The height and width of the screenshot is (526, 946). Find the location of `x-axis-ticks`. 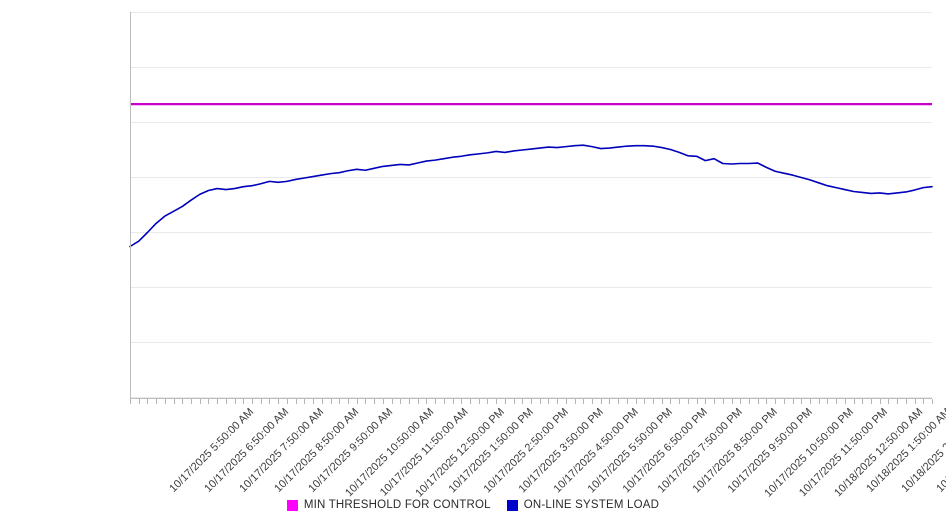

x-axis-ticks is located at coordinates (531, 401).